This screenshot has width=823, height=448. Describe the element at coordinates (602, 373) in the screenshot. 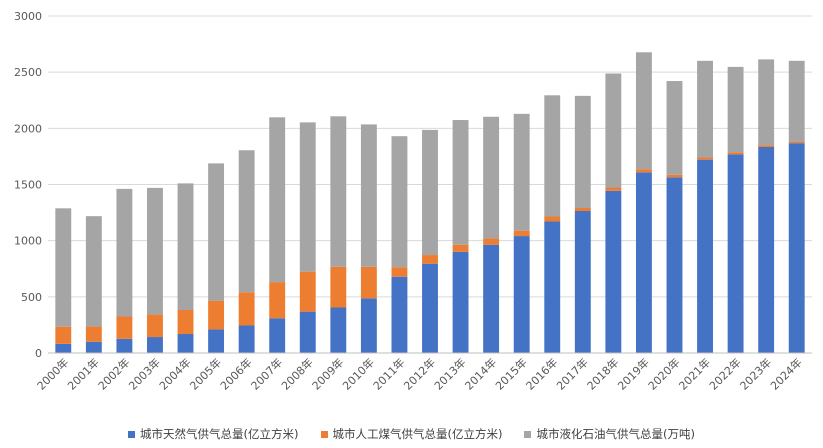

I see `x-tick-label: 2018年` at that location.